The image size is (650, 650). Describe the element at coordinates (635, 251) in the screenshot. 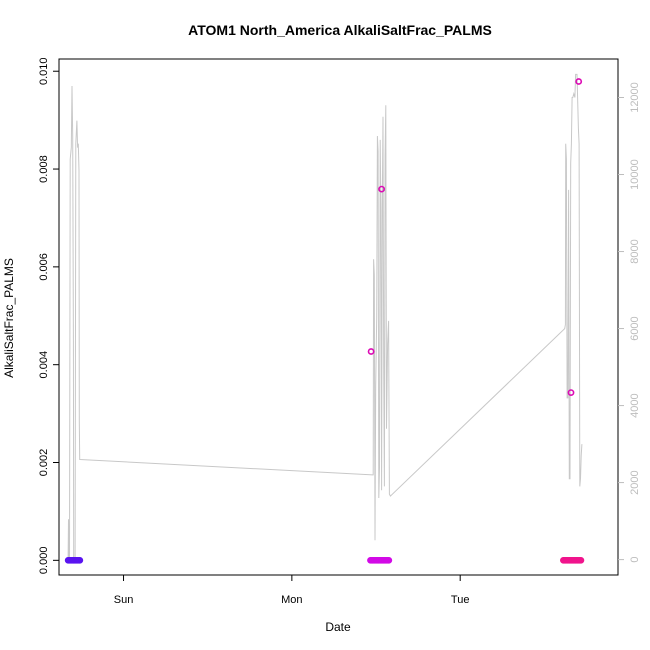

I see `y2-tick-label: 8000` at that location.